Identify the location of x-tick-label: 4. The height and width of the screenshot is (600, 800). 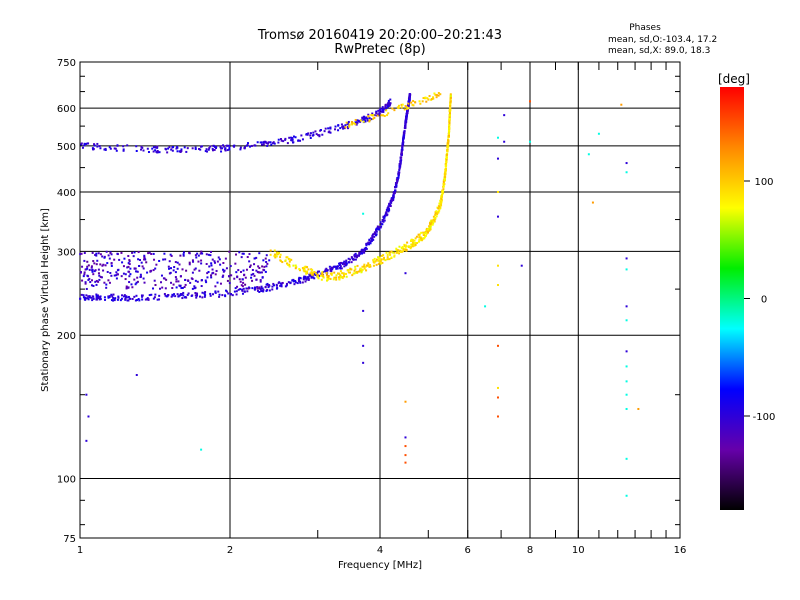
(380, 550).